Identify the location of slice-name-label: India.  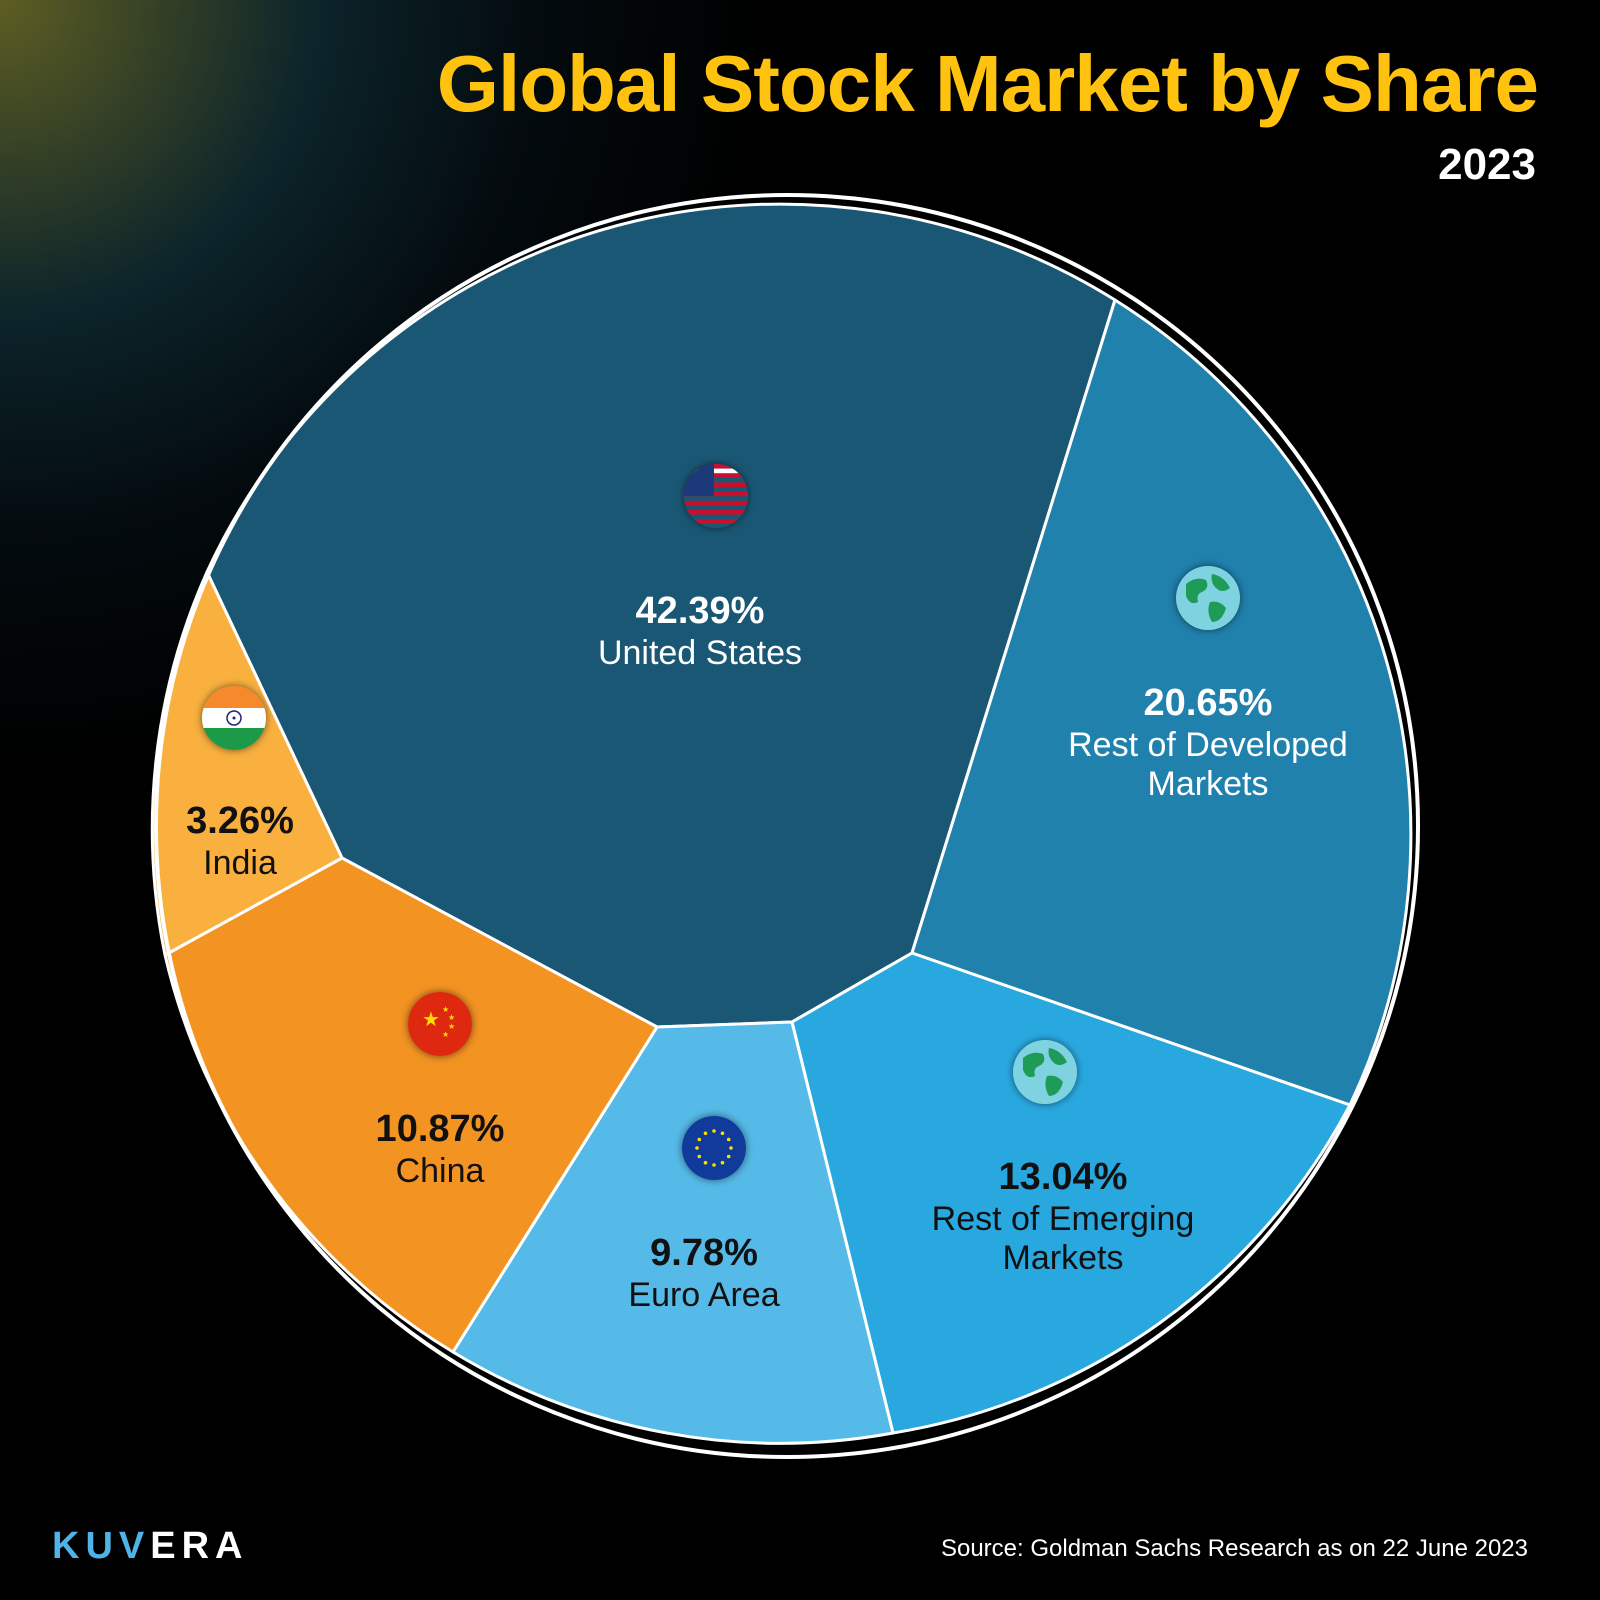
(240, 862).